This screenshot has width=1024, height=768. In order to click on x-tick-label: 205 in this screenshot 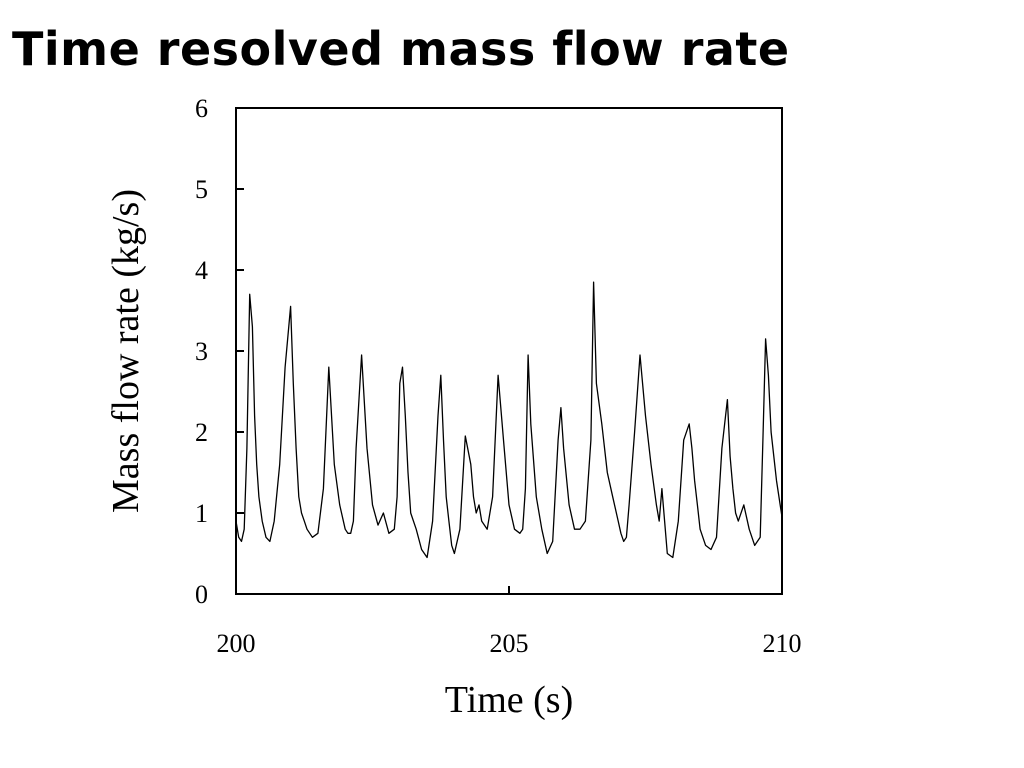, I will do `click(509, 643)`.